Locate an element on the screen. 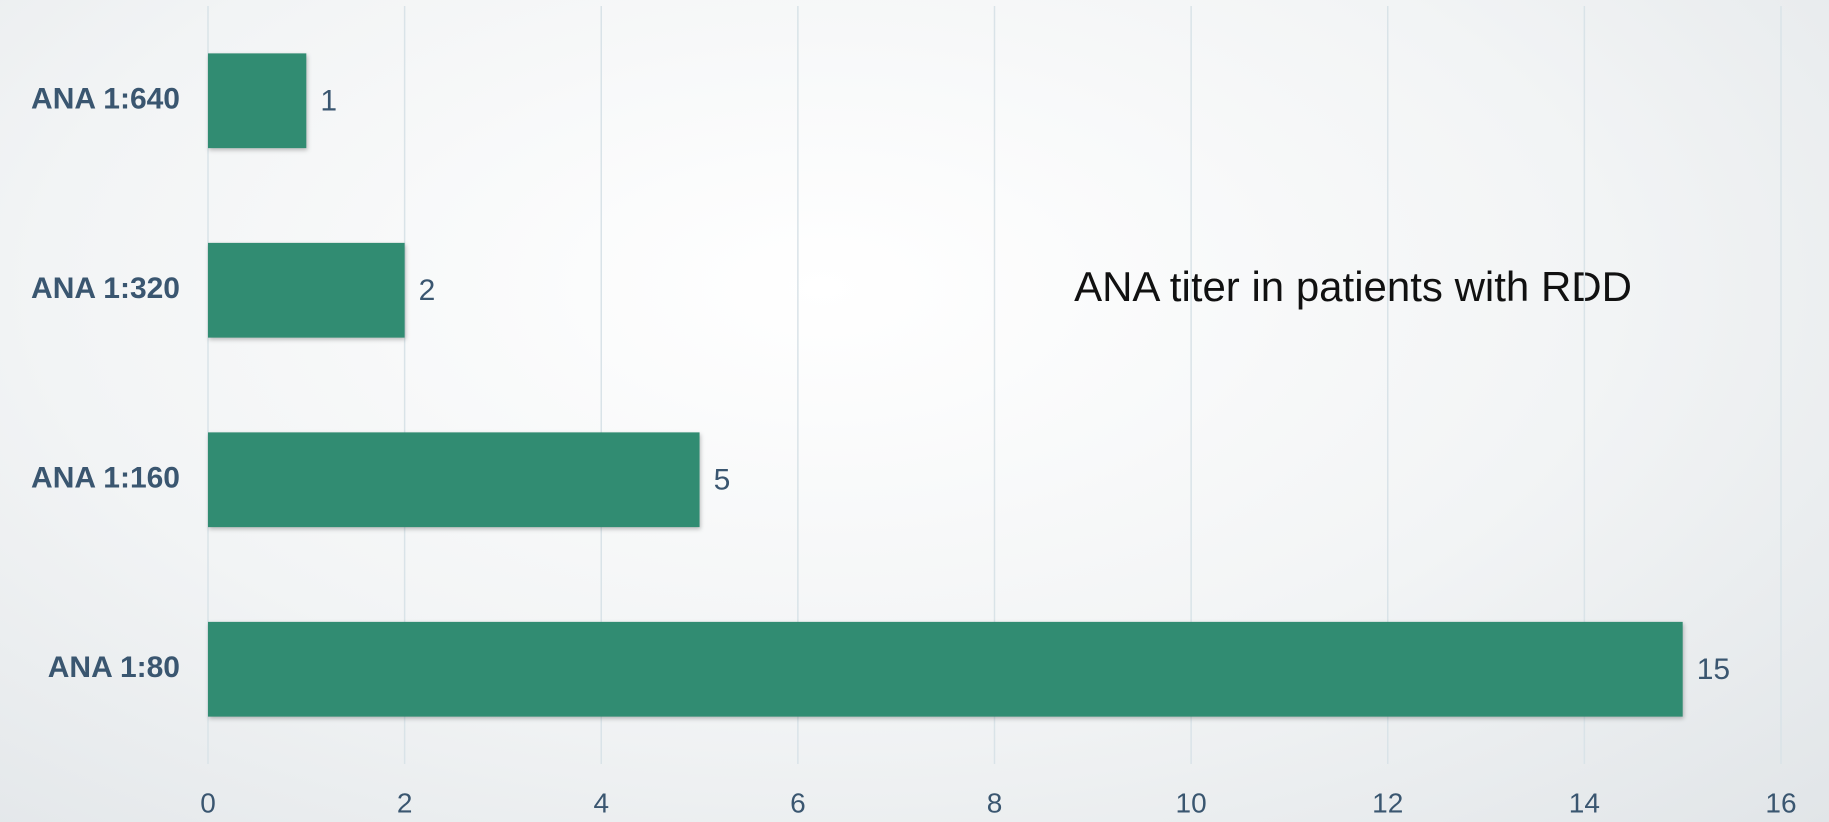 Image resolution: width=1829 pixels, height=822 pixels. value-label: 1 is located at coordinates (328, 101).